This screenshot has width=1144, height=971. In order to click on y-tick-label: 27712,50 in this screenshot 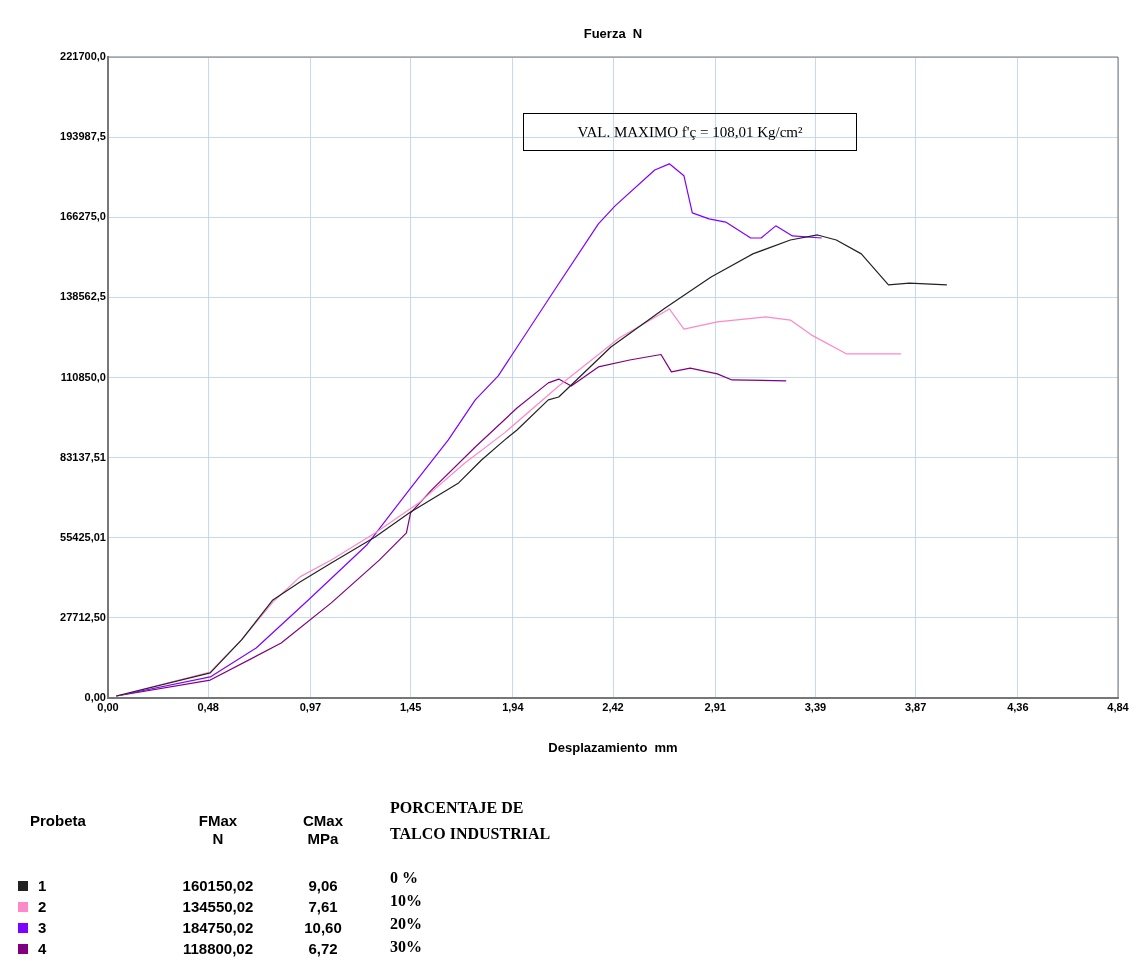, I will do `click(83, 616)`.